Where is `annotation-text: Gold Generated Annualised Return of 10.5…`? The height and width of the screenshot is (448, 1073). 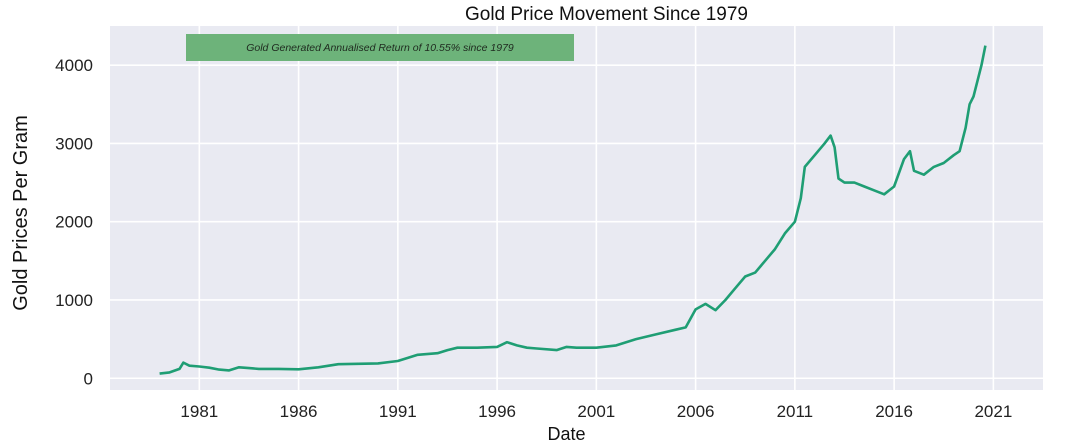 annotation-text: Gold Generated Annualised Return of 10.5… is located at coordinates (380, 48).